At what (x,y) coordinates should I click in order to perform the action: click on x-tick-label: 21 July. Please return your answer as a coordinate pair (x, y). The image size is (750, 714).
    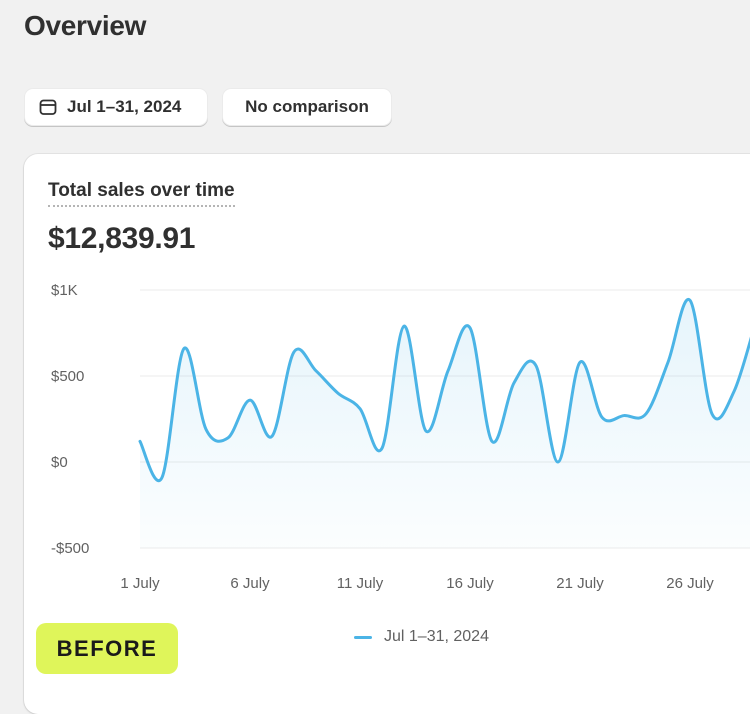
    Looking at the image, I should click on (580, 583).